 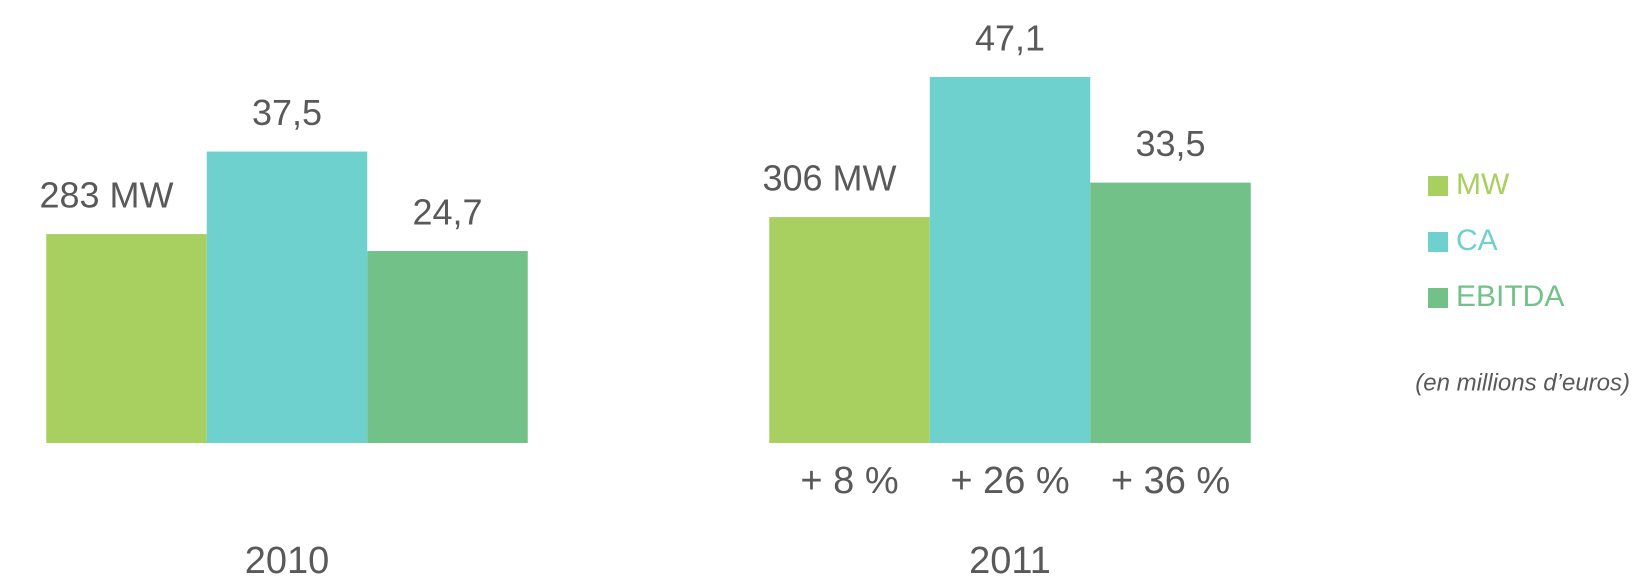 What do you see at coordinates (1170, 143) in the screenshot?
I see `value-label: 33,5` at bounding box center [1170, 143].